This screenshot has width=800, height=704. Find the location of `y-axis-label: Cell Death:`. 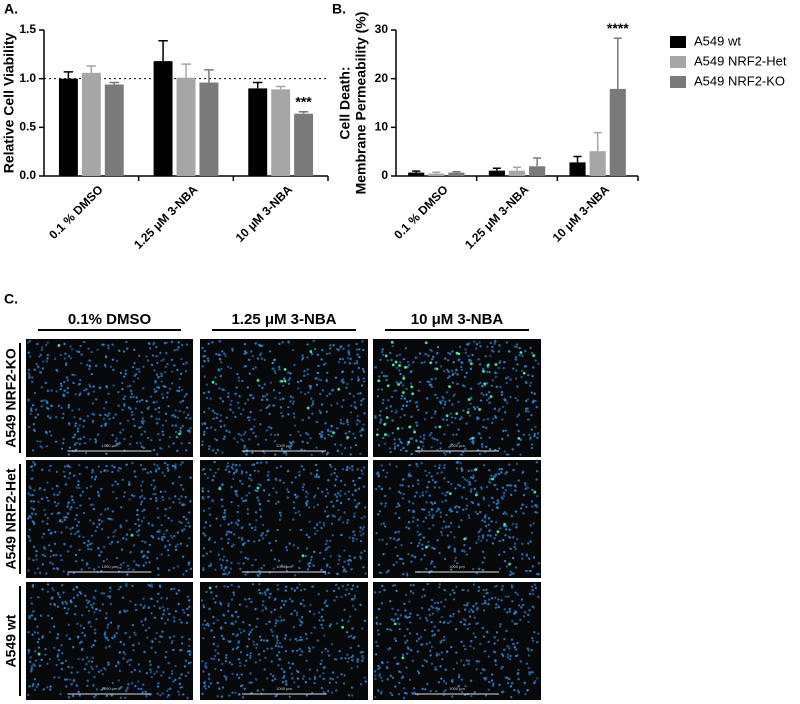

y-axis-label: Cell Death: is located at coordinates (345, 102).